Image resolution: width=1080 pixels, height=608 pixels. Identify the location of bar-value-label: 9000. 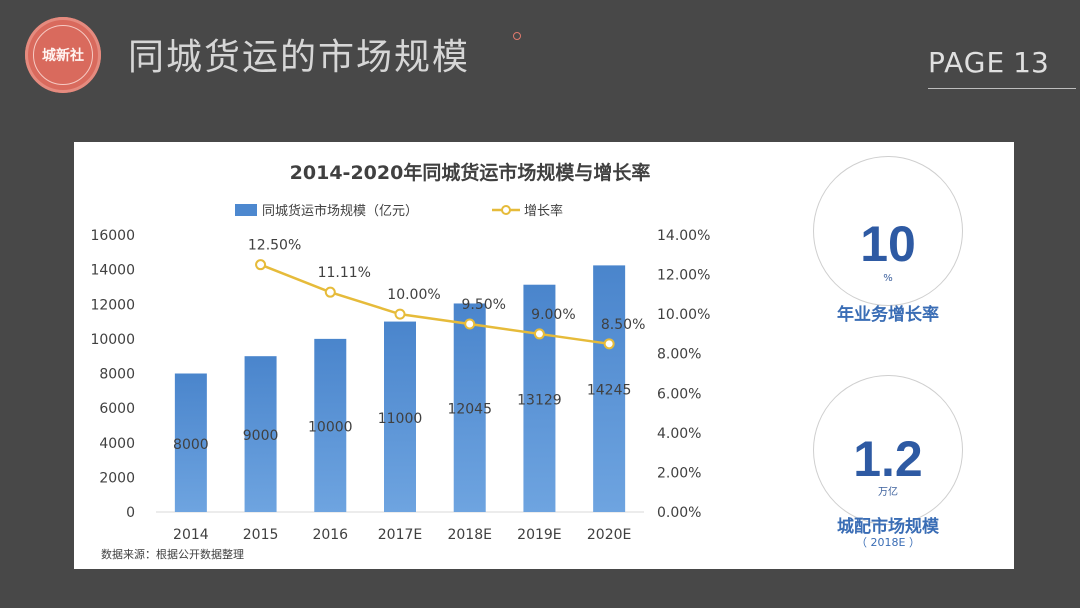
(261, 436).